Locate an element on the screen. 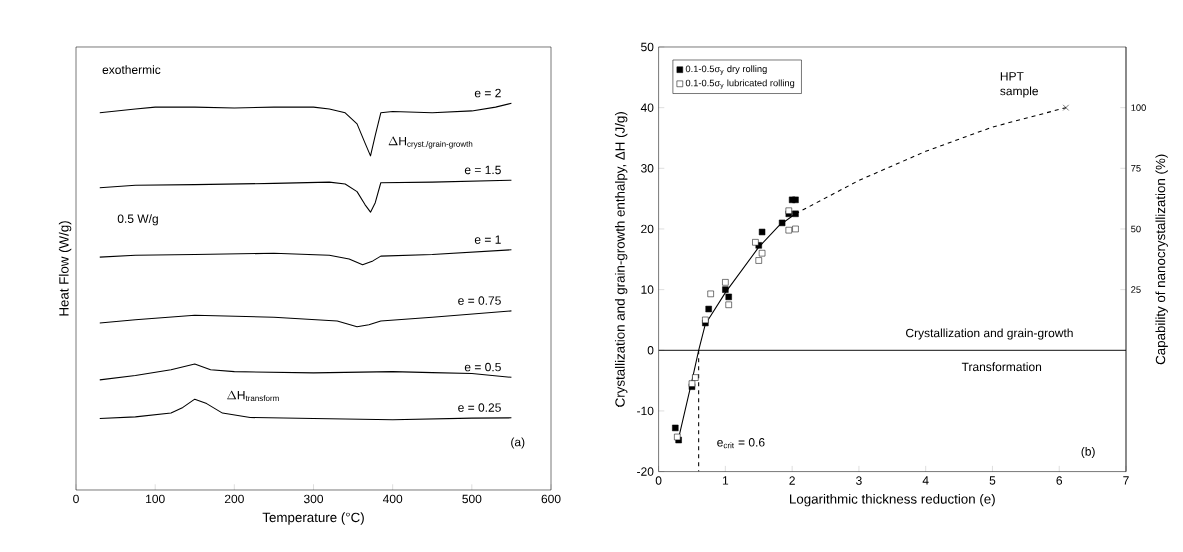 This screenshot has width=1183, height=552. annotation: 0.5 W/g is located at coordinates (137, 220).